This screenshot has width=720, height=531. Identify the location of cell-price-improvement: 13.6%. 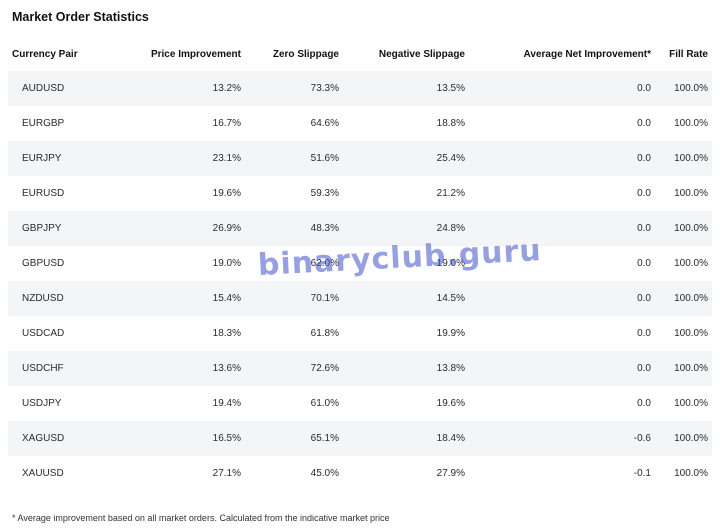
(184, 368).